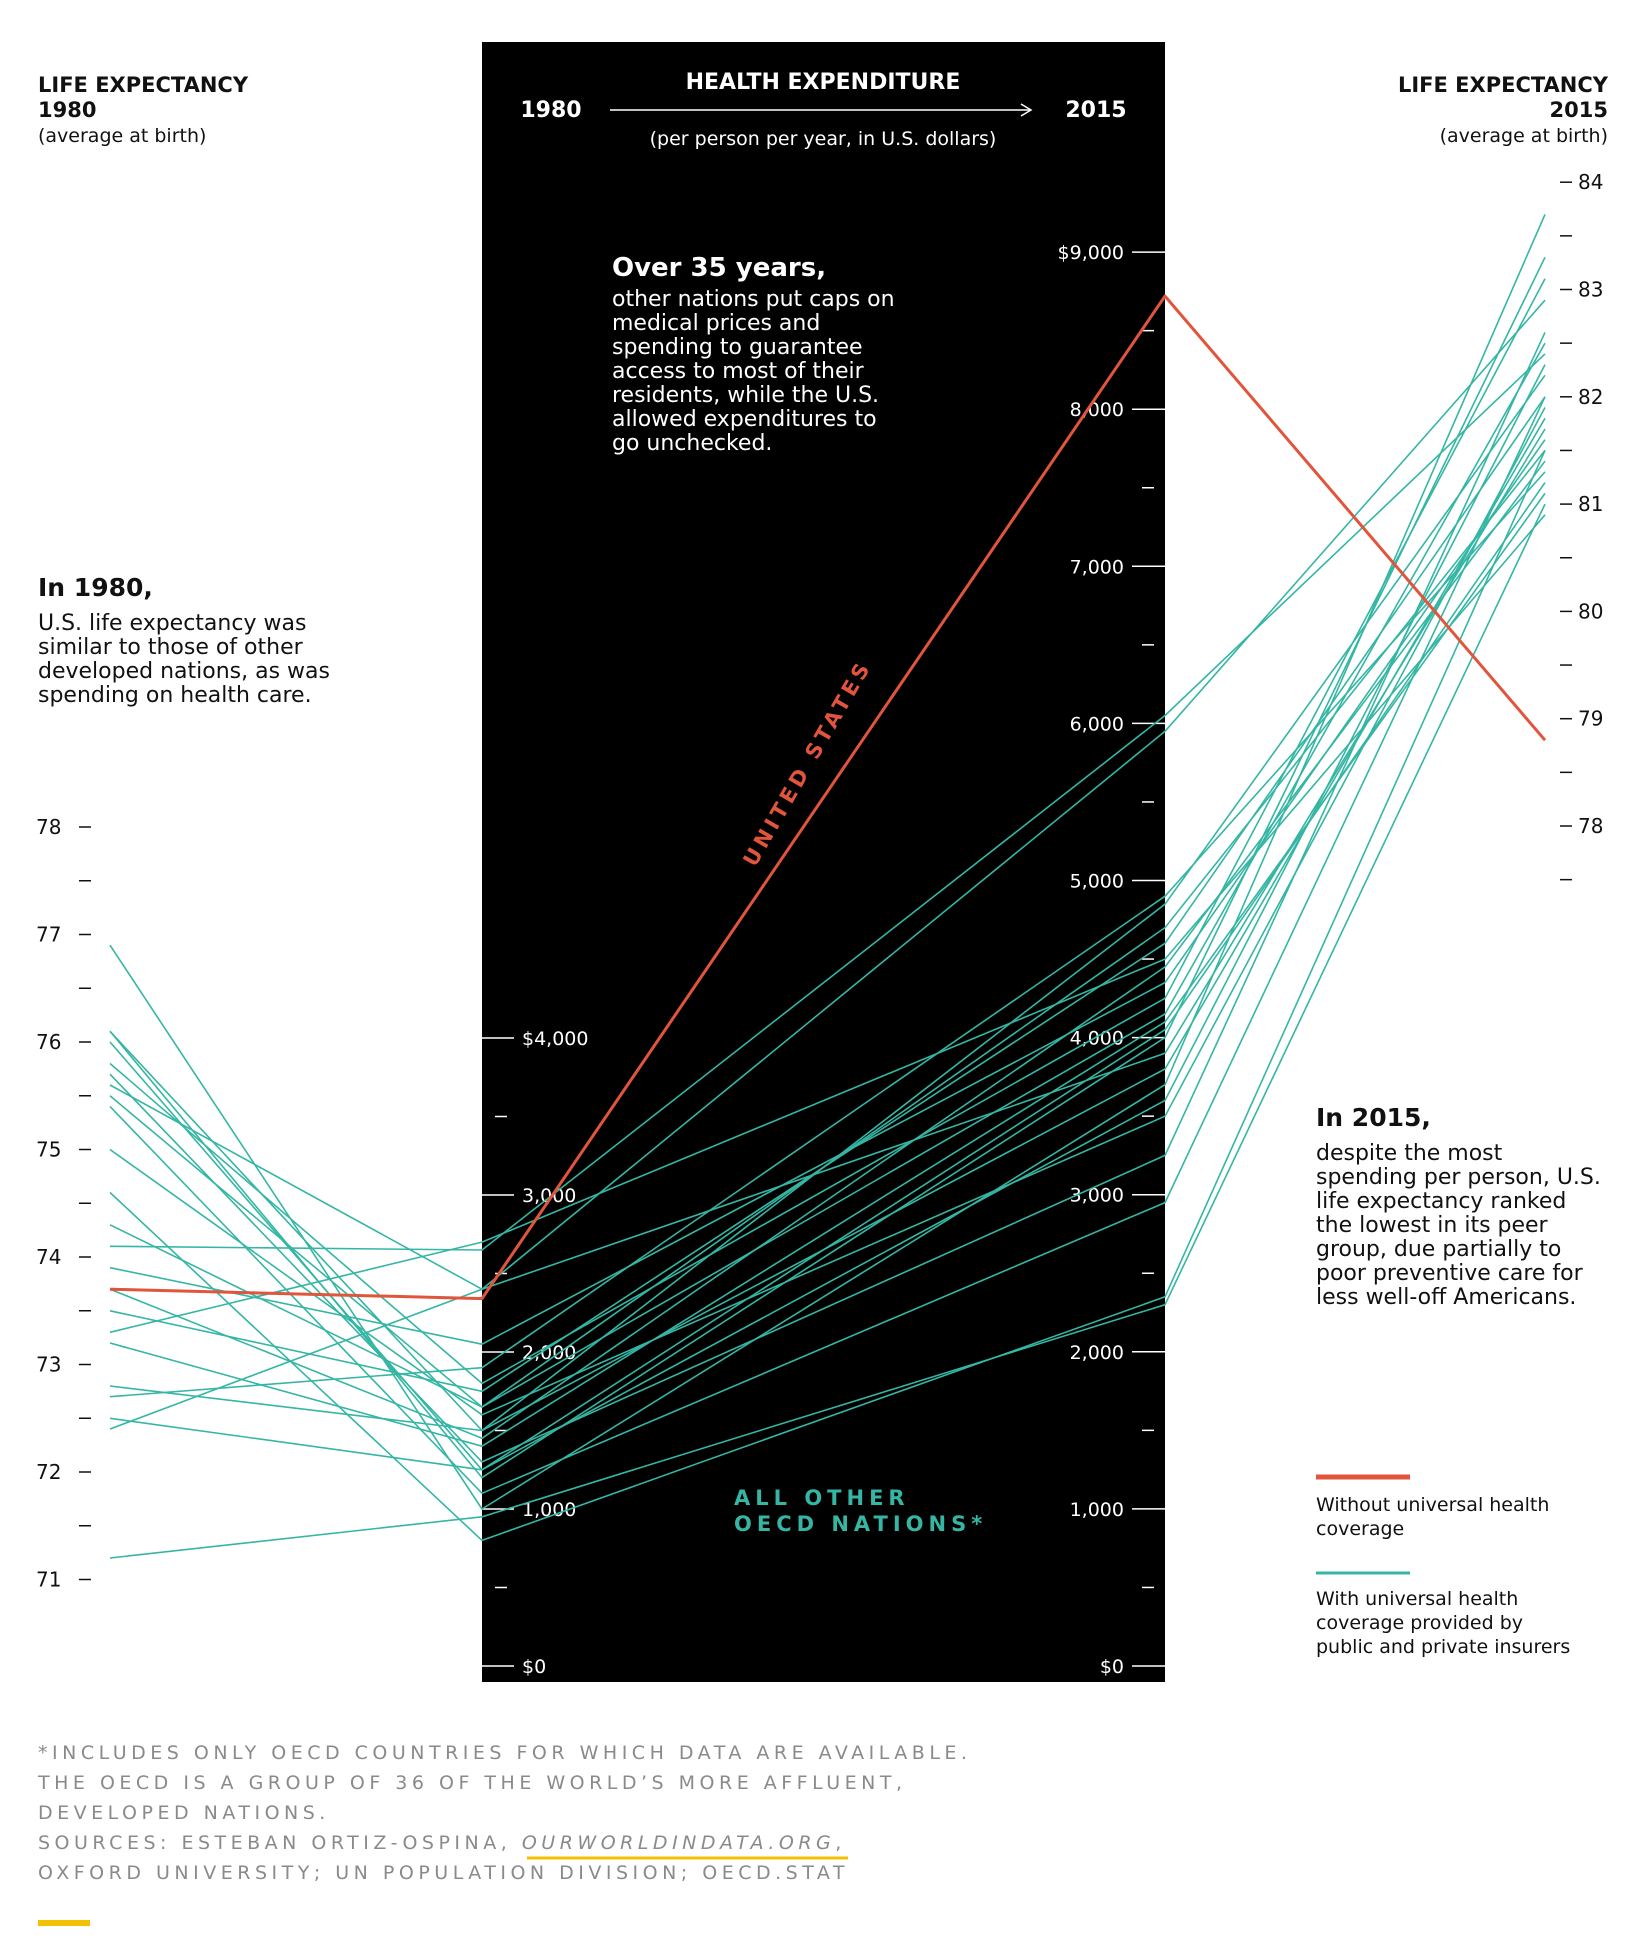  What do you see at coordinates (550, 110) in the screenshot?
I see `middle-year-start: 1980` at bounding box center [550, 110].